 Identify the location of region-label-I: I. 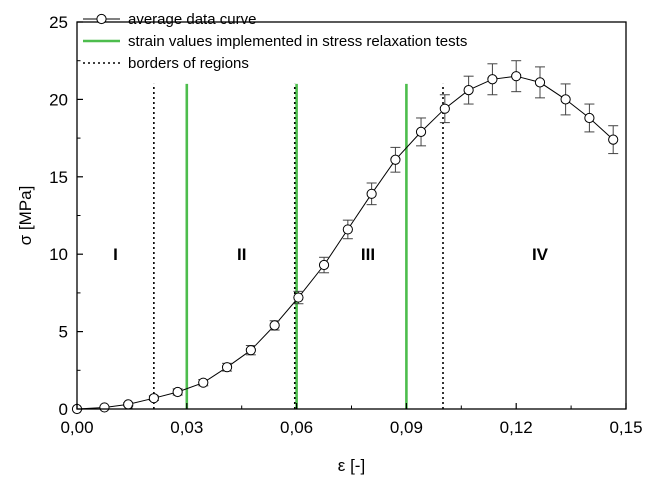
(115, 254).